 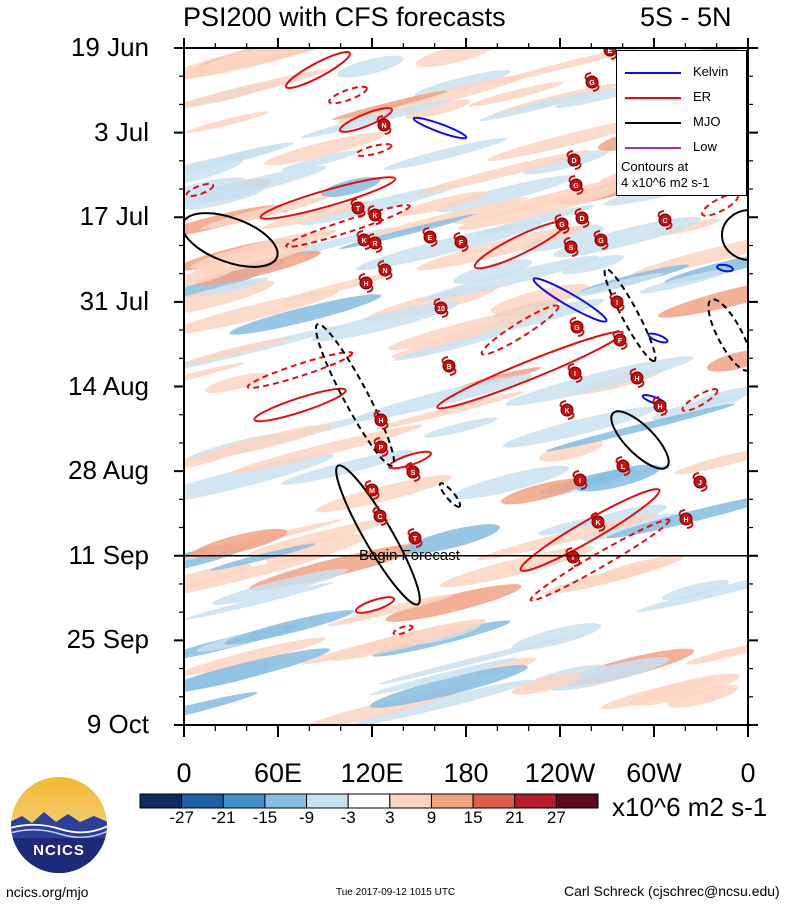 I want to click on legend-swatch-low, so click(x=653, y=148).